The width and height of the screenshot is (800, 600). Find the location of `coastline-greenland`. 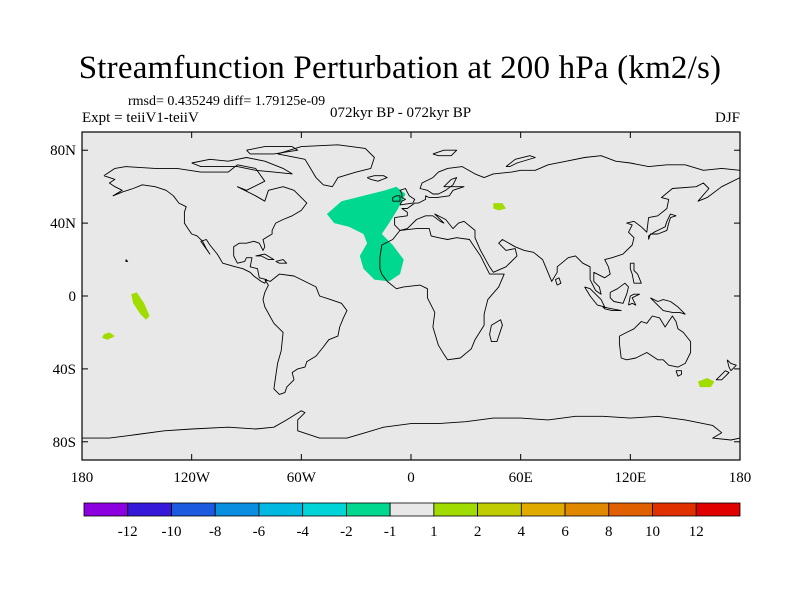

coastline-greenland is located at coordinates (326, 166).